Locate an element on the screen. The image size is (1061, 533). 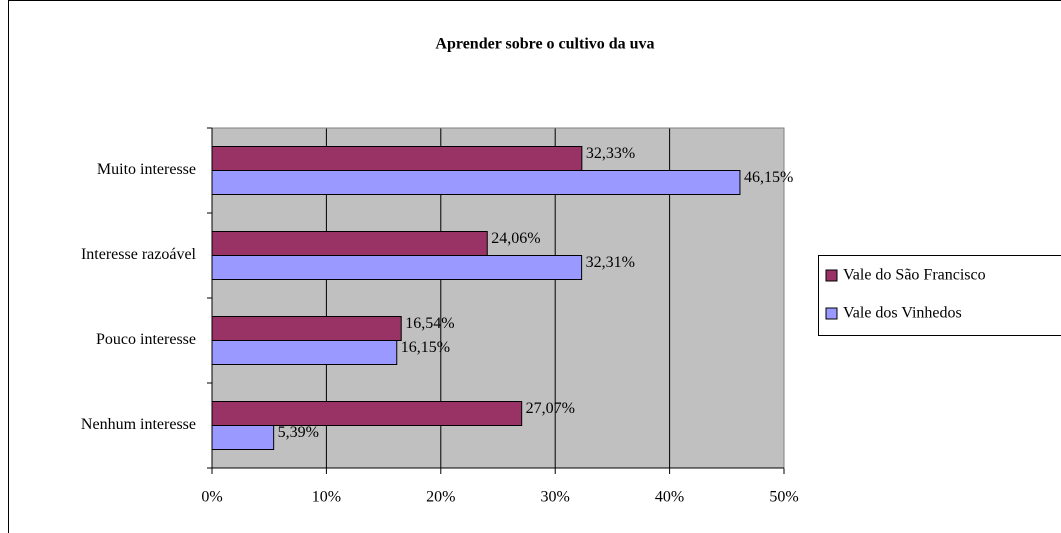
value-label: 27,07% is located at coordinates (550, 408).